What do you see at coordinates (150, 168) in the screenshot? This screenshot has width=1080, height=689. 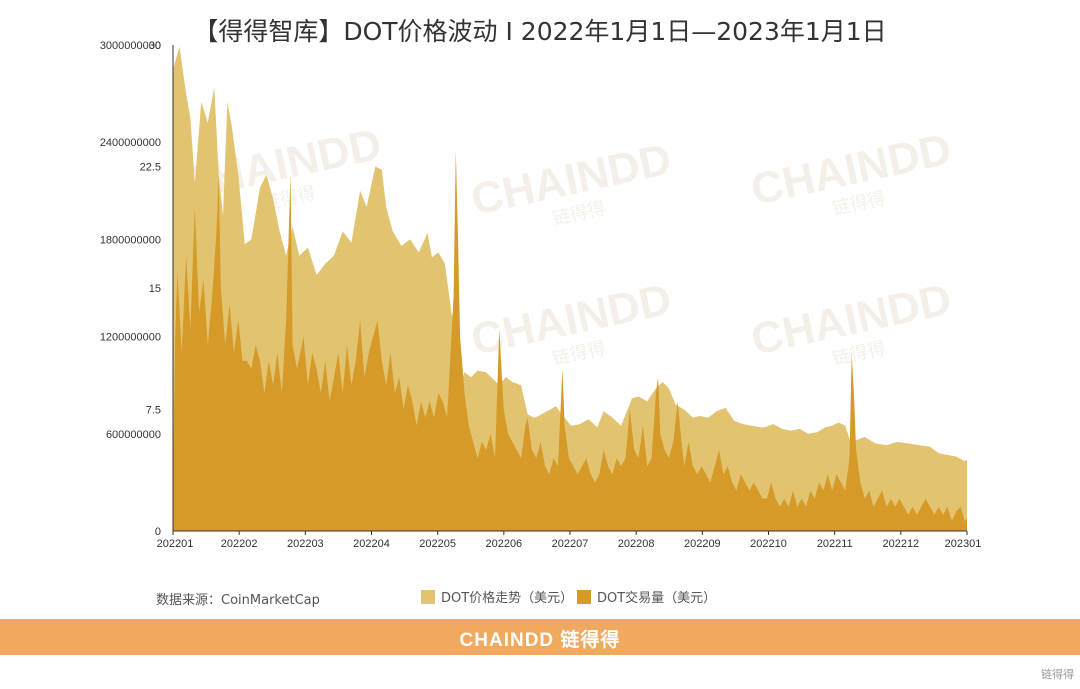 I see `y-tick-price: 22.5` at bounding box center [150, 168].